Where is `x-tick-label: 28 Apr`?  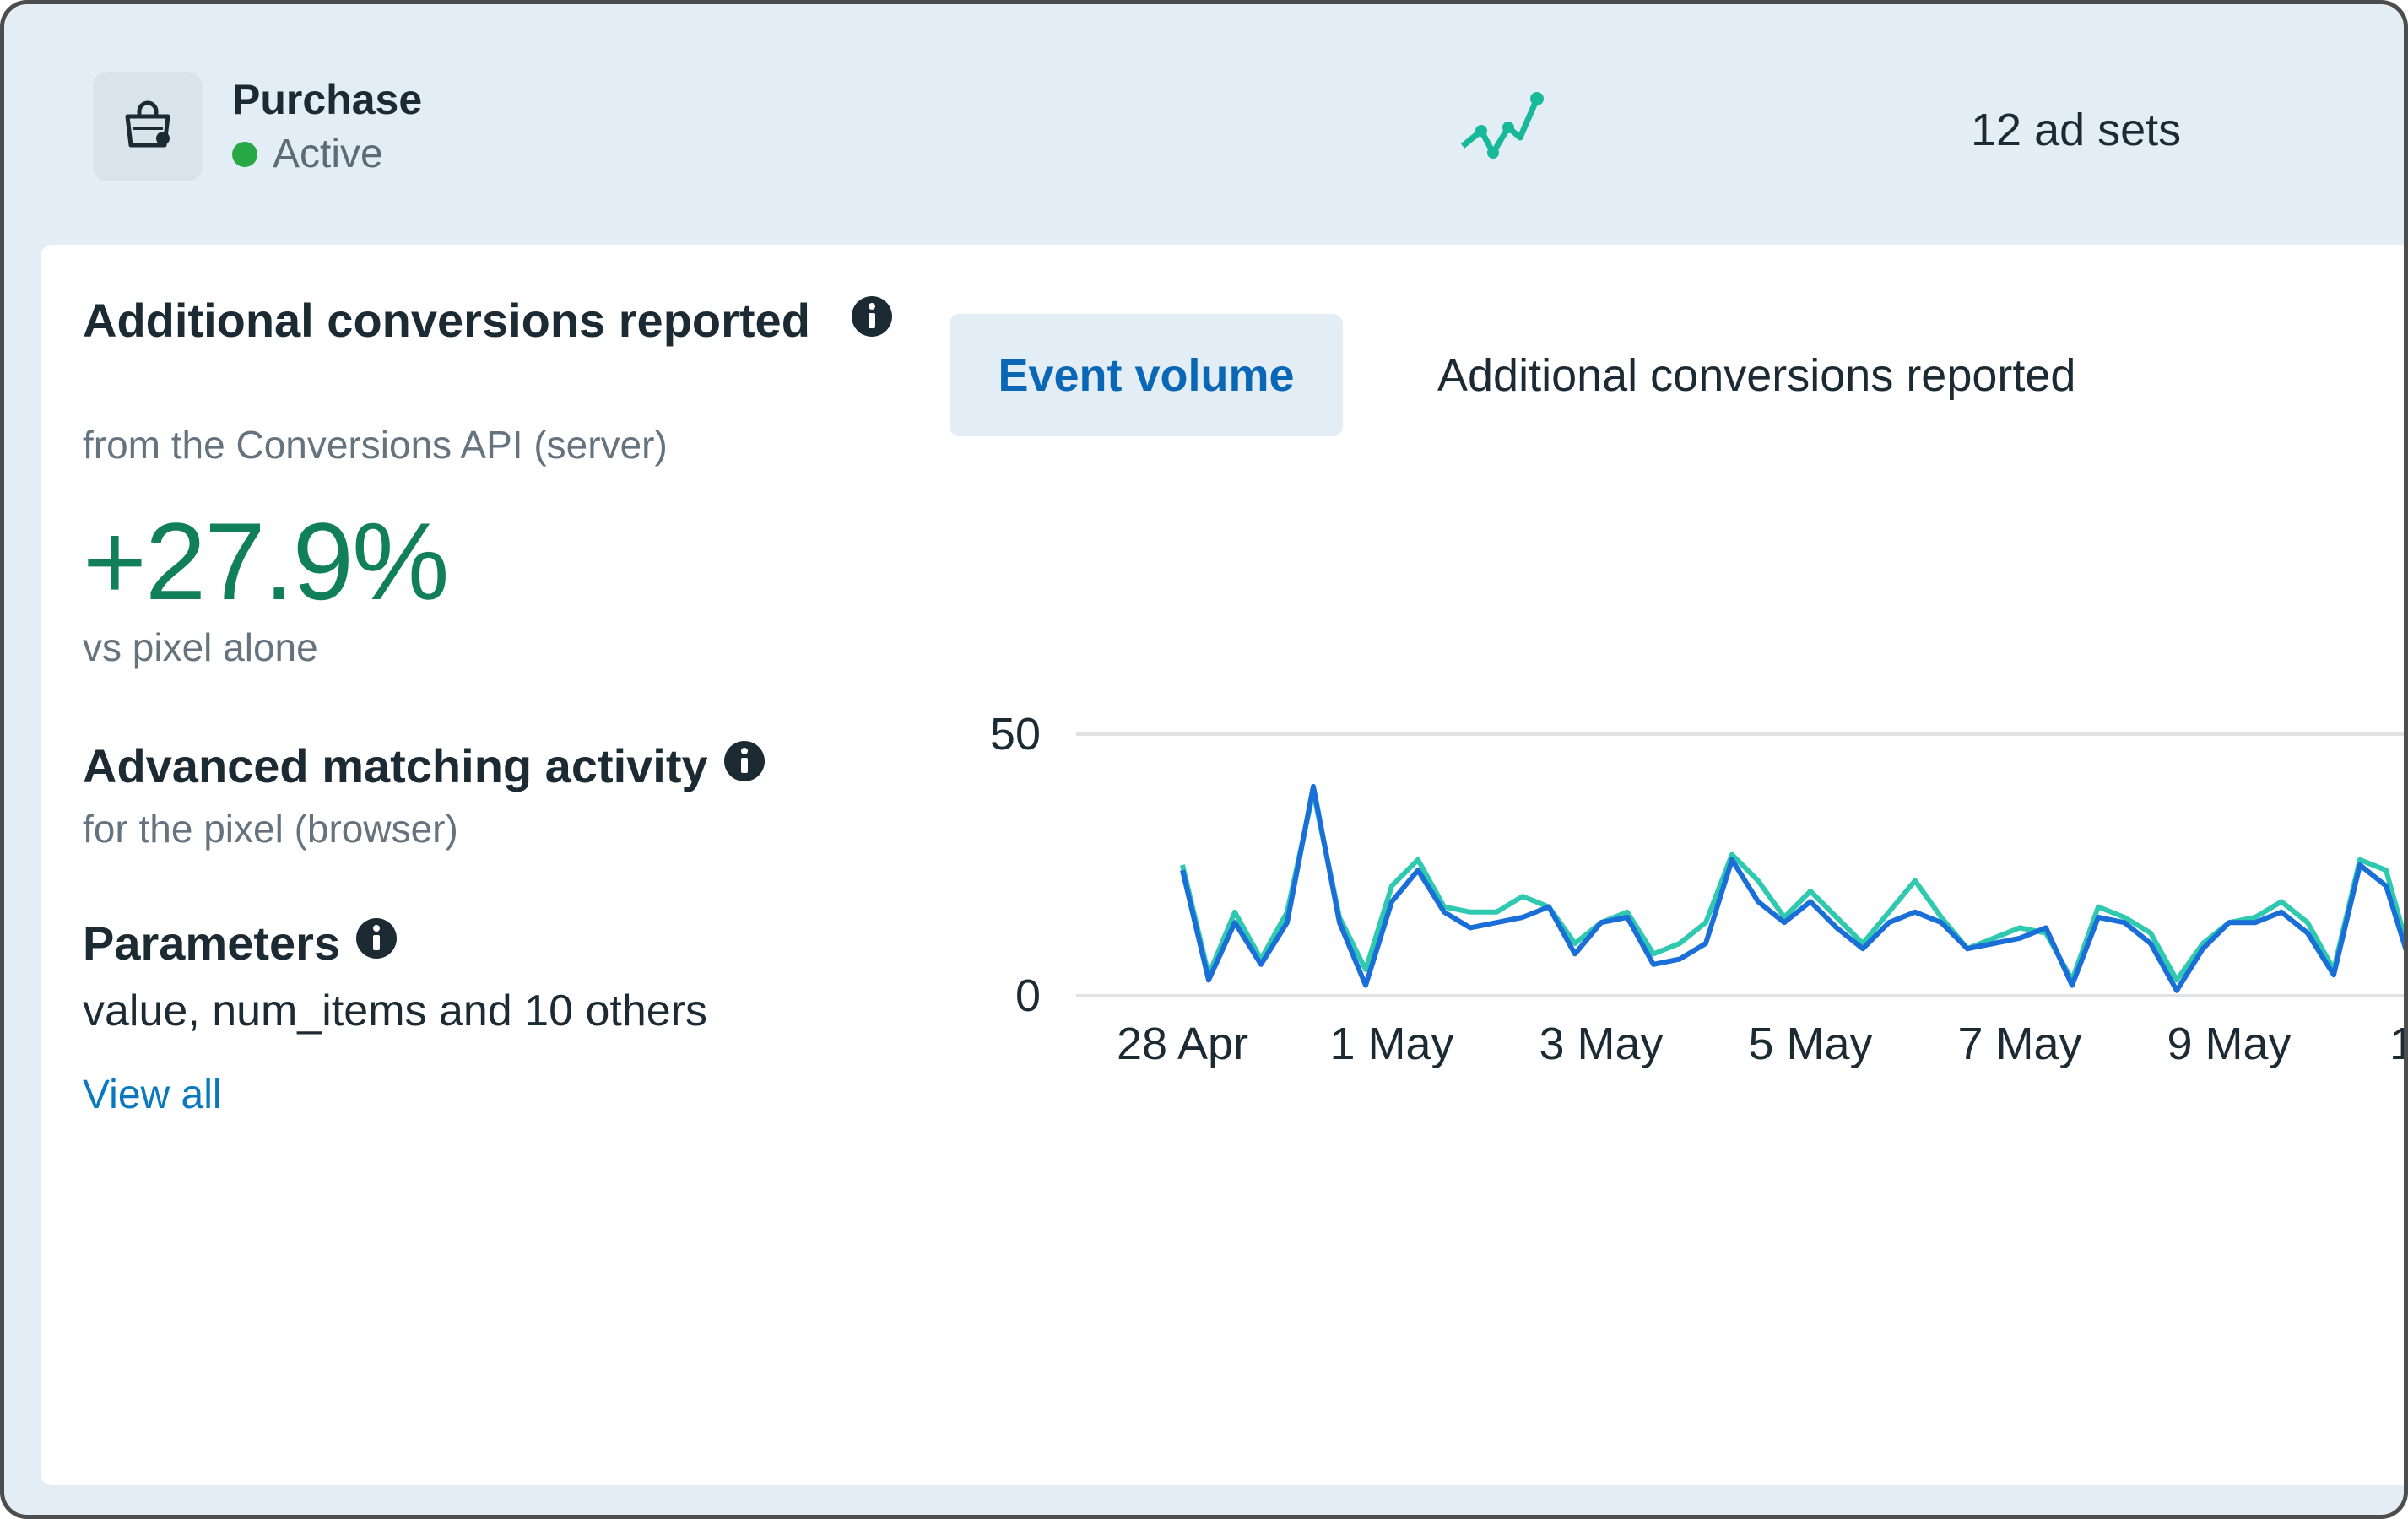 x-tick-label: 28 Apr is located at coordinates (1182, 1044).